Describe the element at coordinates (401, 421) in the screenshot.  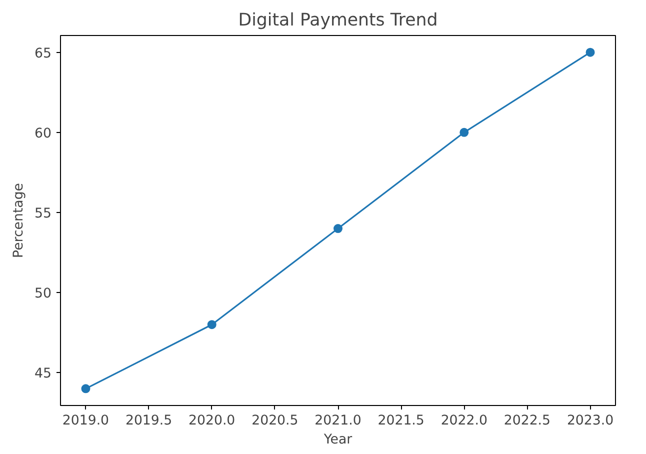
I see `x-tick-label: 2021.5` at that location.